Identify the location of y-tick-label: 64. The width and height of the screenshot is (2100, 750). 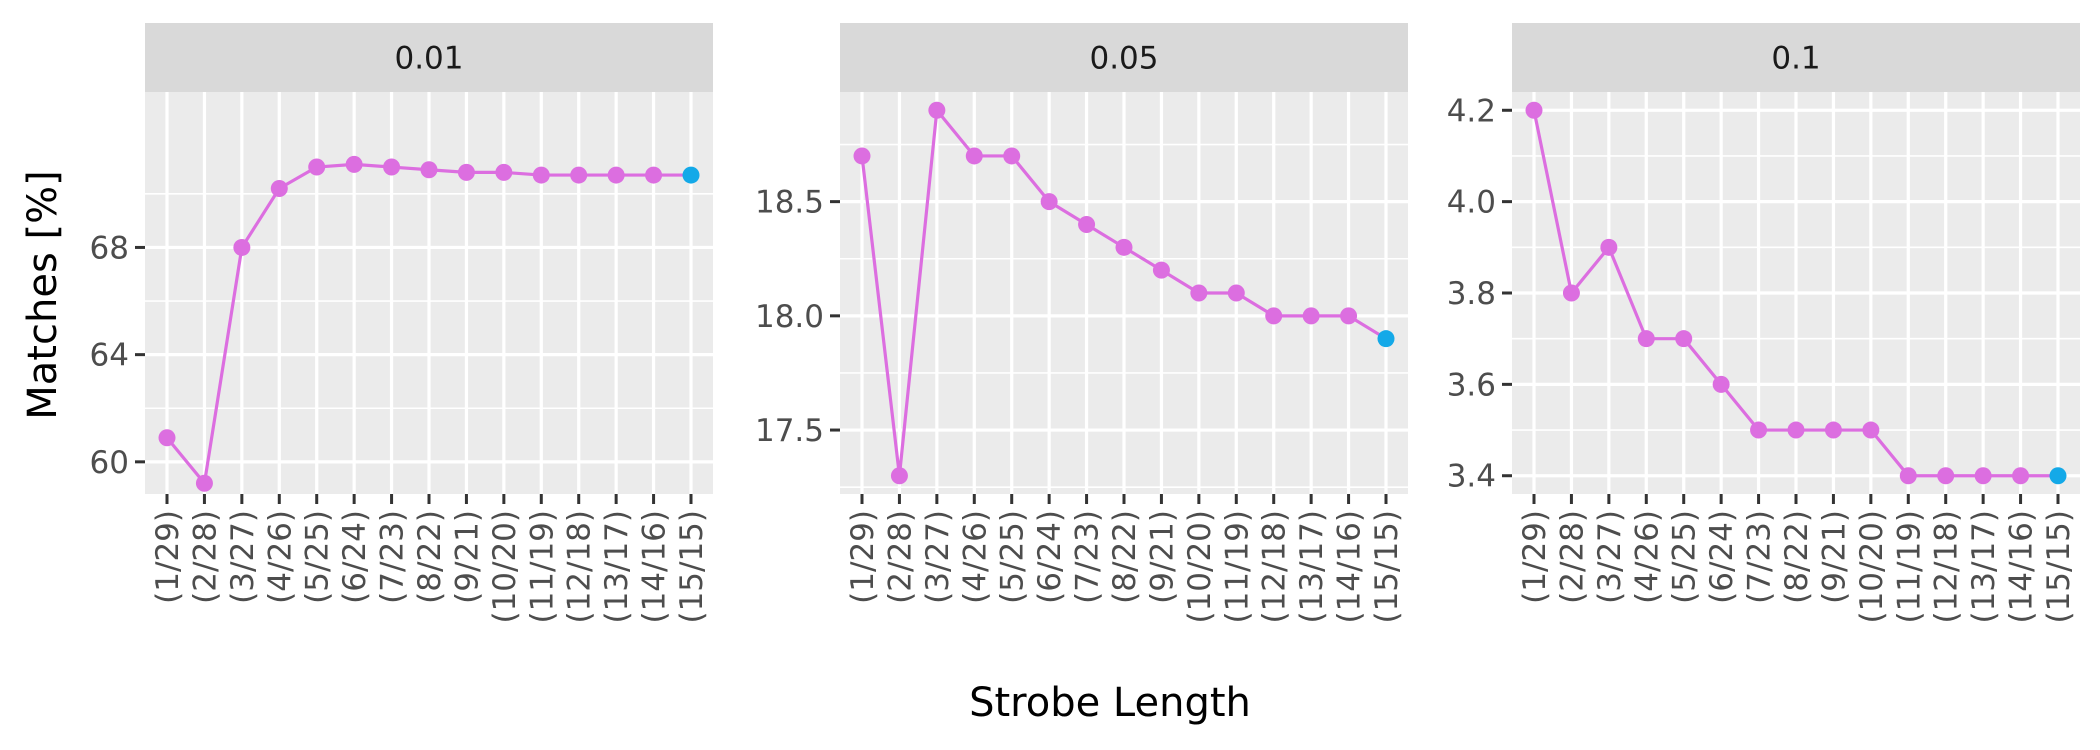
(109, 356).